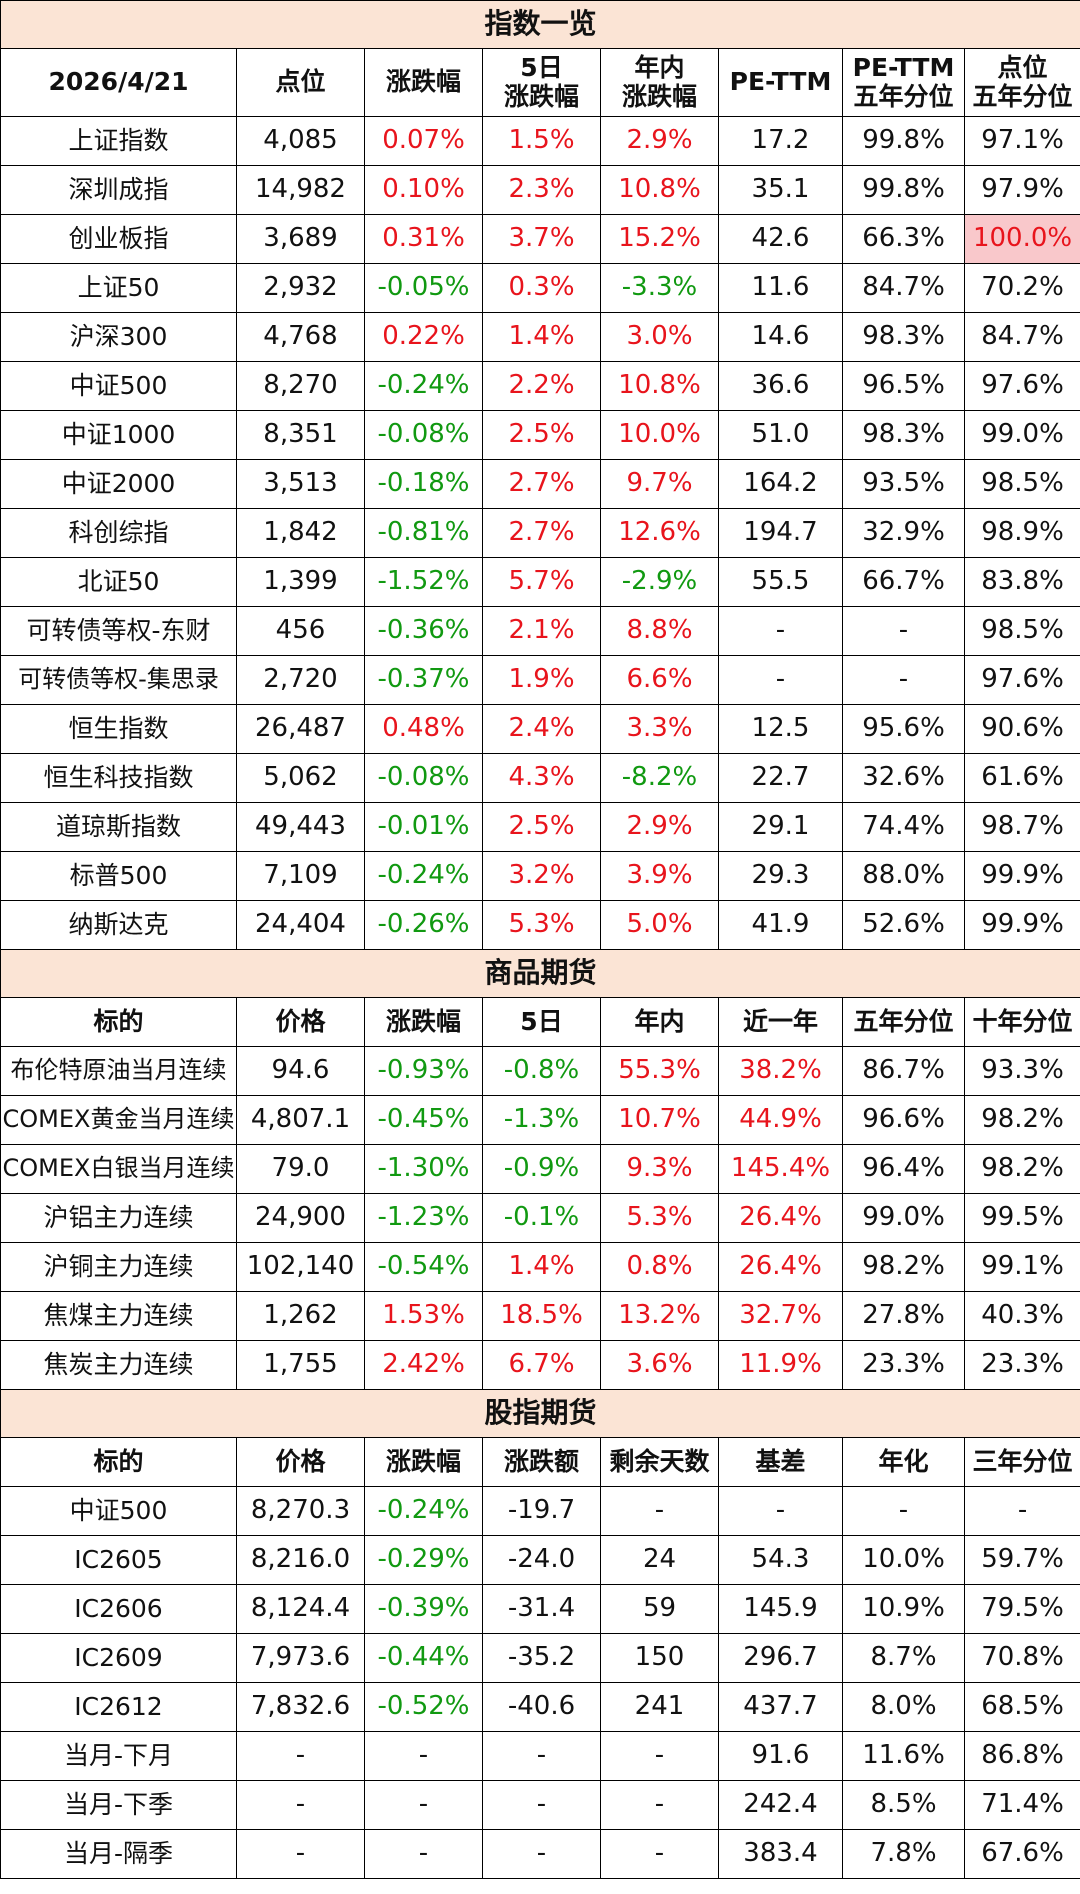  I want to click on table-cell: 1.4%, so click(541, 337).